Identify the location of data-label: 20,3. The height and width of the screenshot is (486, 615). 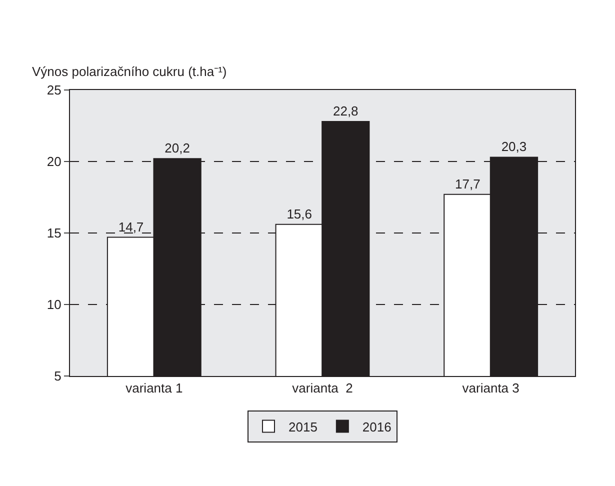
(514, 146).